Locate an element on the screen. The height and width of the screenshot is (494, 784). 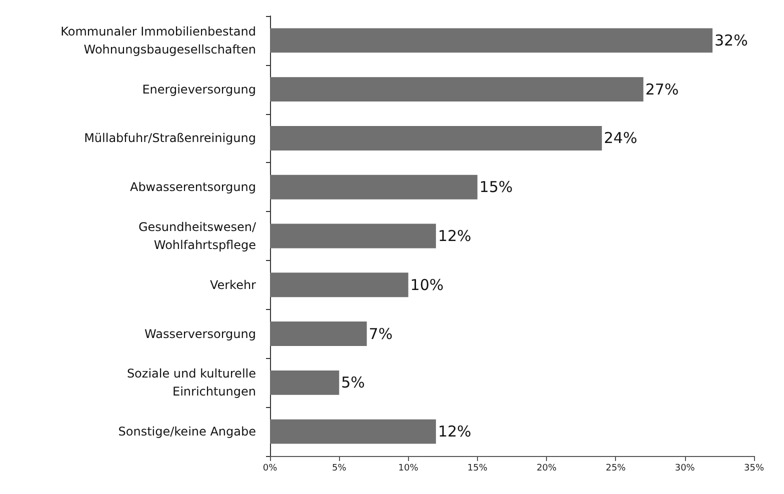
x-tick-label: 20% is located at coordinates (547, 469).